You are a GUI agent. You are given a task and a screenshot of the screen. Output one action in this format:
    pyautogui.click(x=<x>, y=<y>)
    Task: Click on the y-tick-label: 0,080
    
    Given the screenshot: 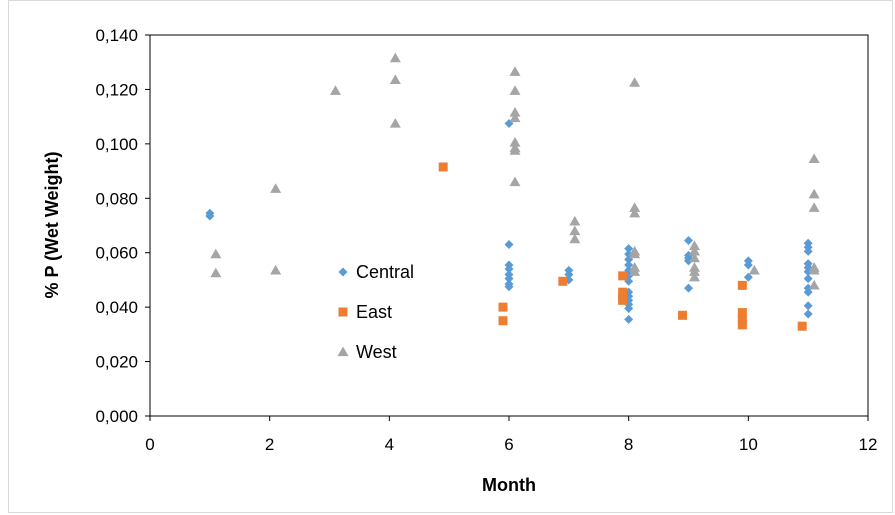 What is the action you would take?
    pyautogui.click(x=116, y=198)
    